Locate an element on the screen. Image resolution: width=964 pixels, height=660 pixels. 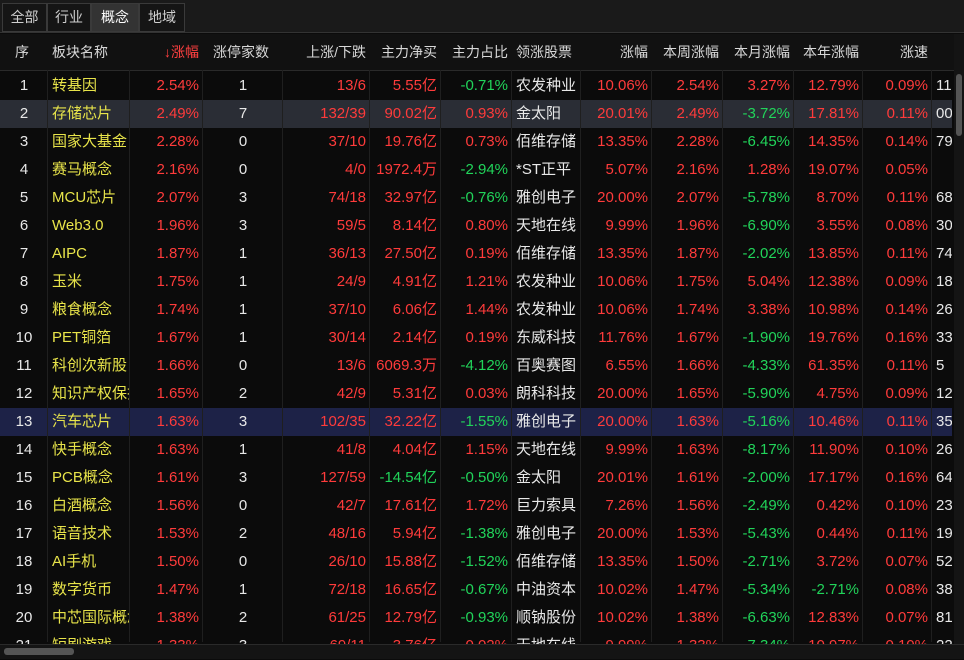
cell-month-change: -5.90% is located at coordinates (766, 393).